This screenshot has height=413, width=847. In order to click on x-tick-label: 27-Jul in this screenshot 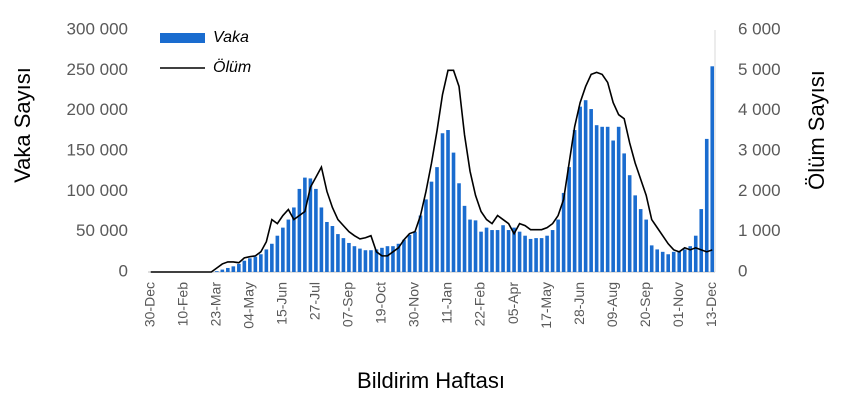, I will do `click(315, 301)`.